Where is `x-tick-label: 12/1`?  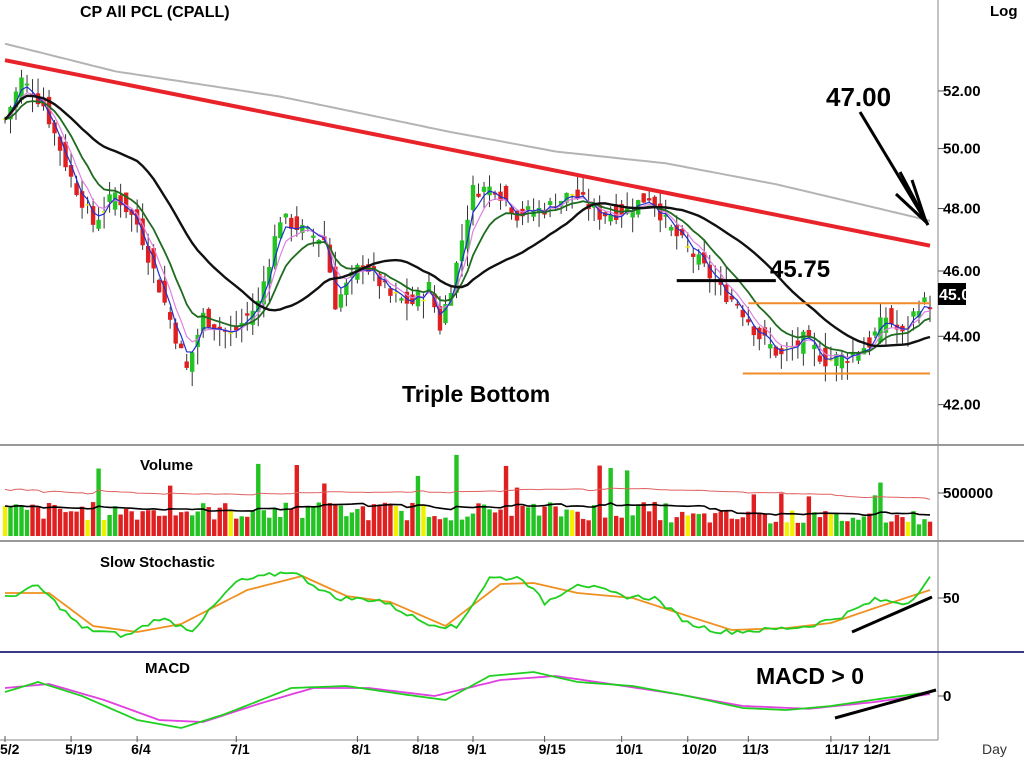 x-tick-label: 12/1 is located at coordinates (876, 749).